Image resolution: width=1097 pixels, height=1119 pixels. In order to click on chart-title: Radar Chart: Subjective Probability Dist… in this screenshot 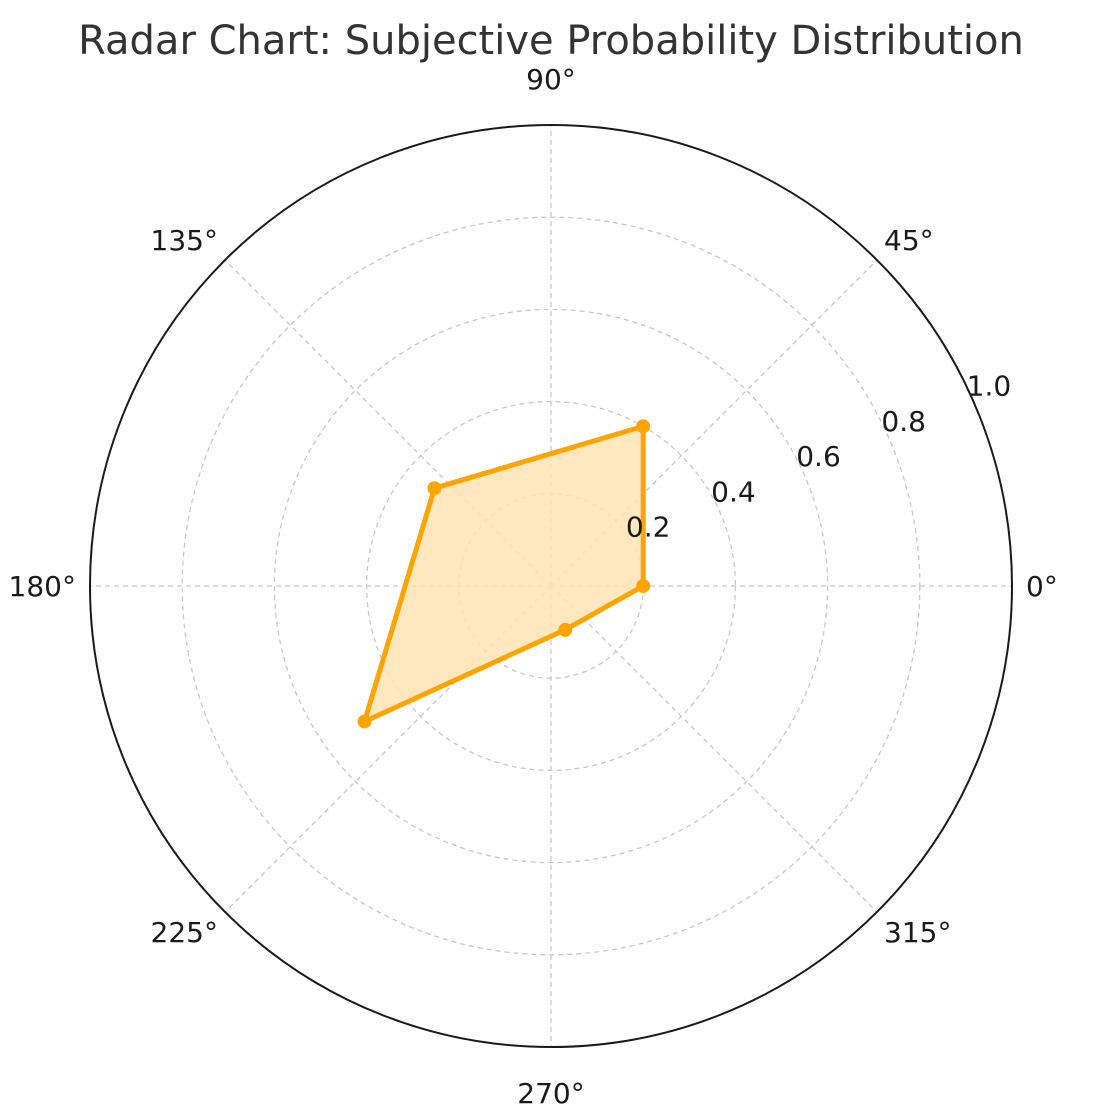, I will do `click(551, 41)`.